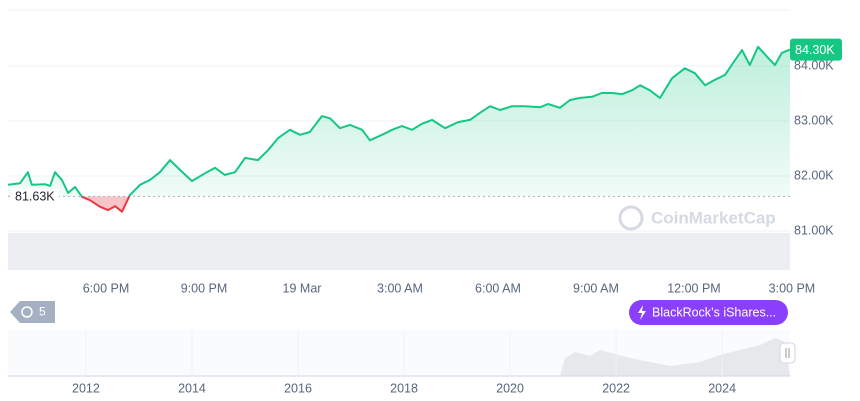  What do you see at coordinates (722, 388) in the screenshot?
I see `navigator-tick-label: 2024` at bounding box center [722, 388].